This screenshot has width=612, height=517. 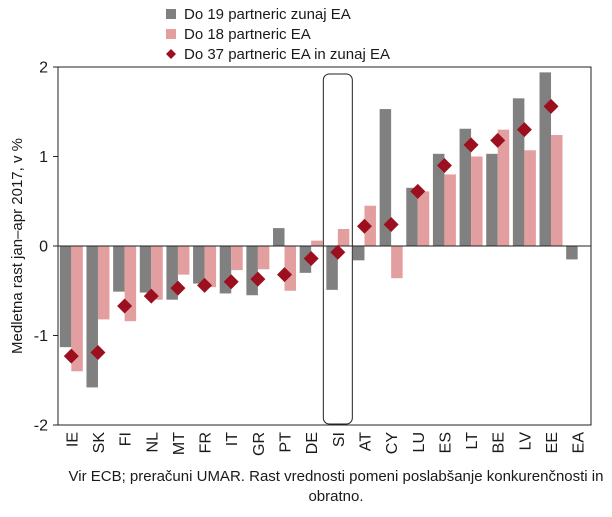 What do you see at coordinates (231, 282) in the screenshot?
I see `marker-total-it` at bounding box center [231, 282].